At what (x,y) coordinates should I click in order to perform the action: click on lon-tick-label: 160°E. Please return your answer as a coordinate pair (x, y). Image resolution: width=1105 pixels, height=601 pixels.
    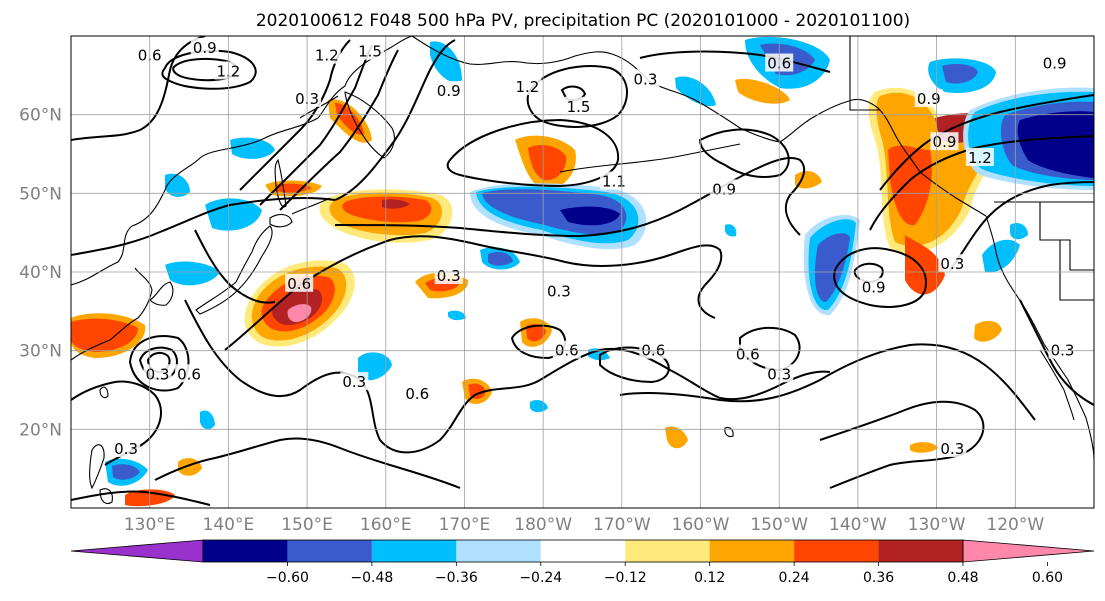
    Looking at the image, I should click on (386, 525).